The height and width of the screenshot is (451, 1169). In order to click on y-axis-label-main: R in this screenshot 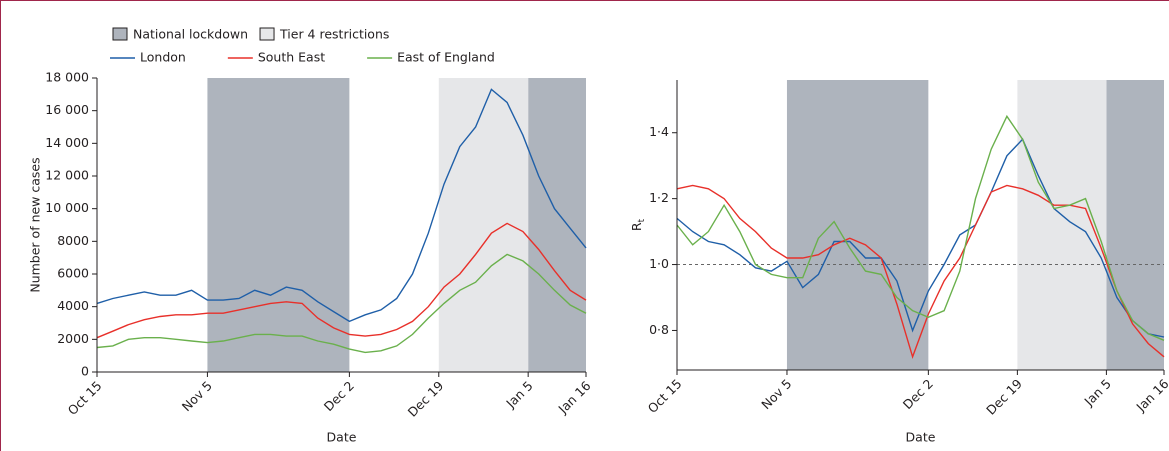, I will do `click(636, 226)`.